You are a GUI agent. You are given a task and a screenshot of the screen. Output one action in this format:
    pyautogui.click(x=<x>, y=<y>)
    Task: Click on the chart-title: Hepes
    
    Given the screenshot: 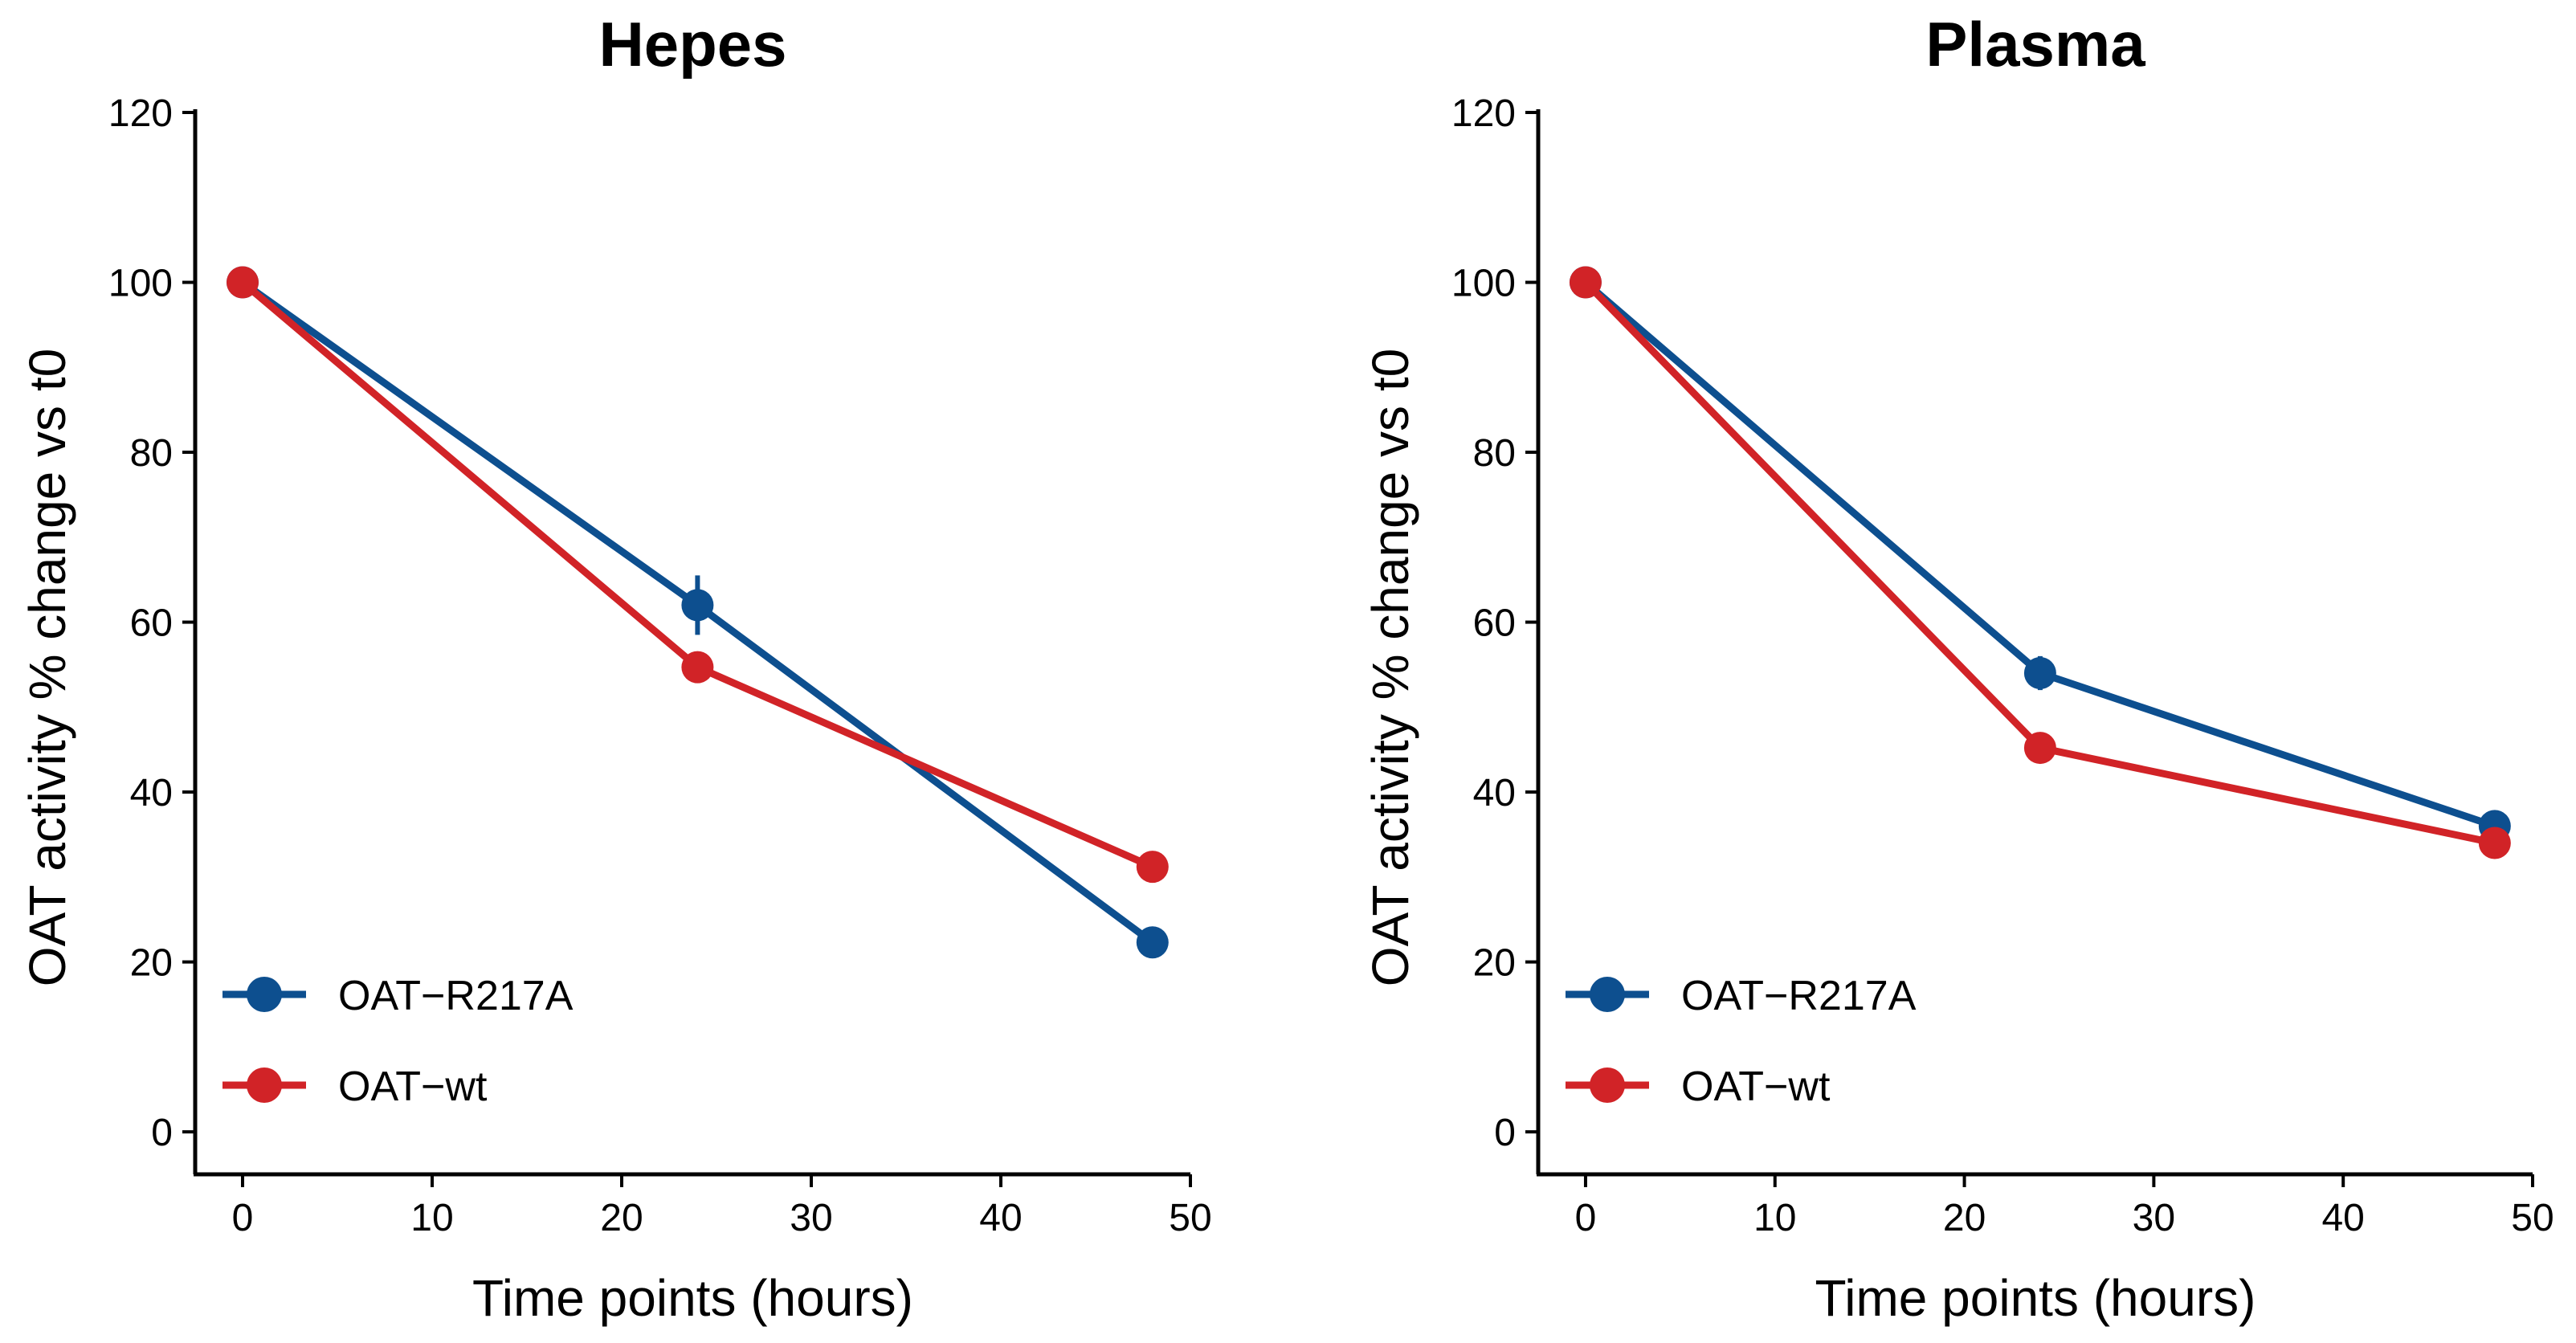 What is the action you would take?
    pyautogui.click(x=692, y=44)
    